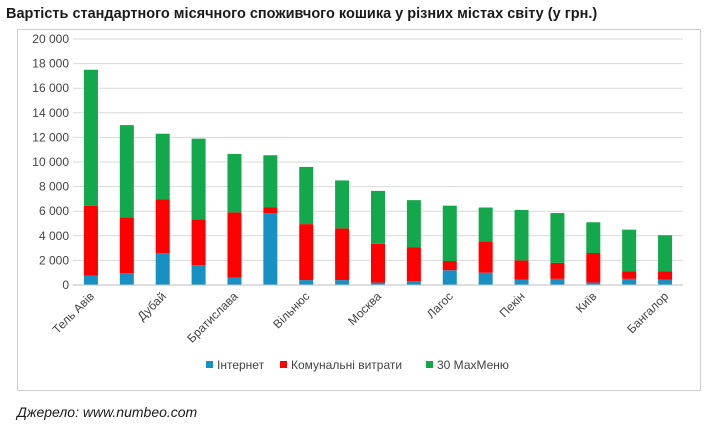 This screenshot has width=720, height=426. What do you see at coordinates (54, 187) in the screenshot?
I see `y-tick-label: 8 000` at bounding box center [54, 187].